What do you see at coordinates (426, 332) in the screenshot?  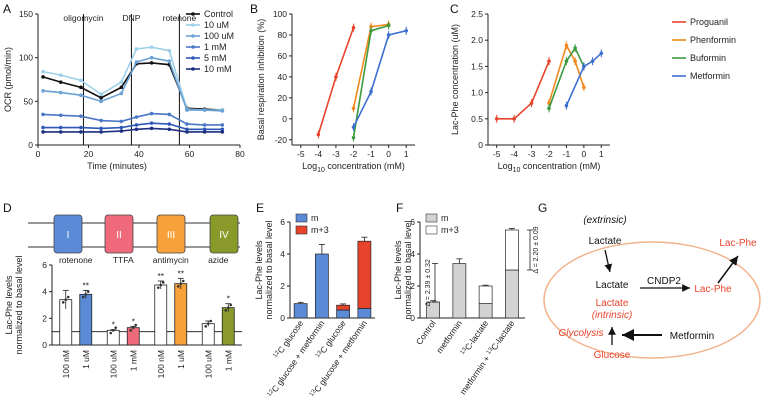 I see `f-x-tick-label: Control` at bounding box center [426, 332].